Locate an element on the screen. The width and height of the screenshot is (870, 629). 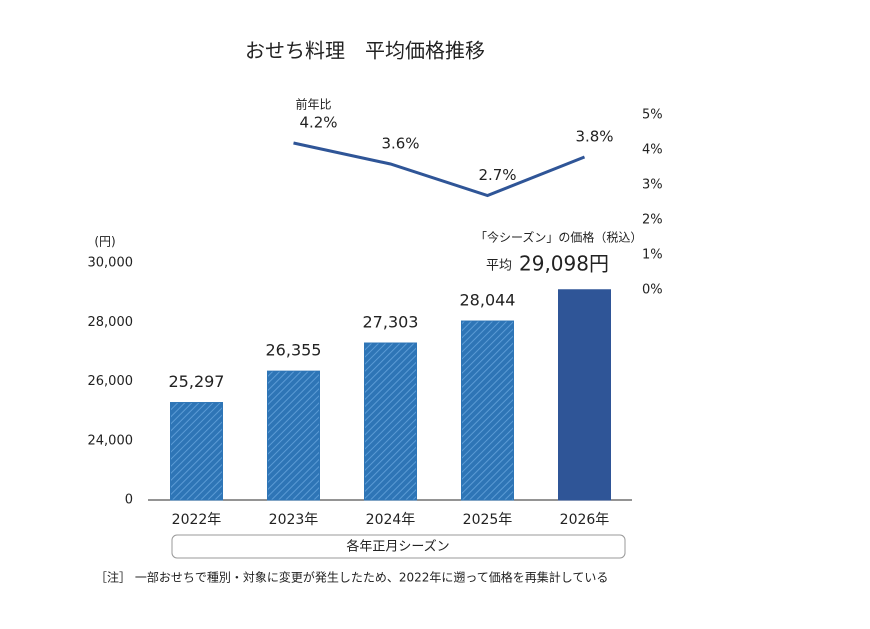
y2-tick-label: 5% is located at coordinates (652, 115).